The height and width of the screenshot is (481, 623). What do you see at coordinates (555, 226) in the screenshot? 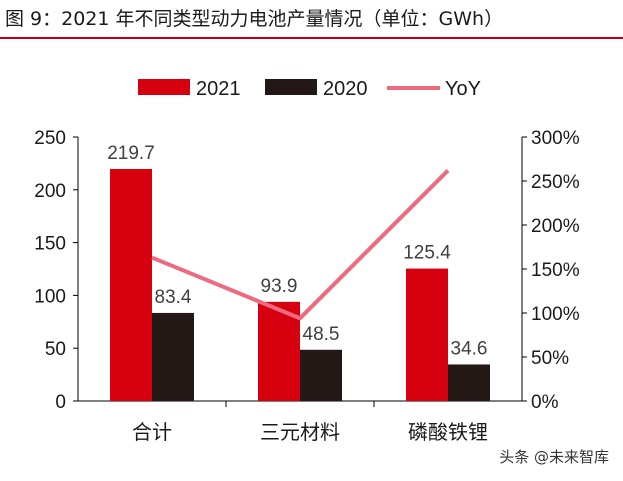
I see `y-right-tick-label: 200%` at bounding box center [555, 226].